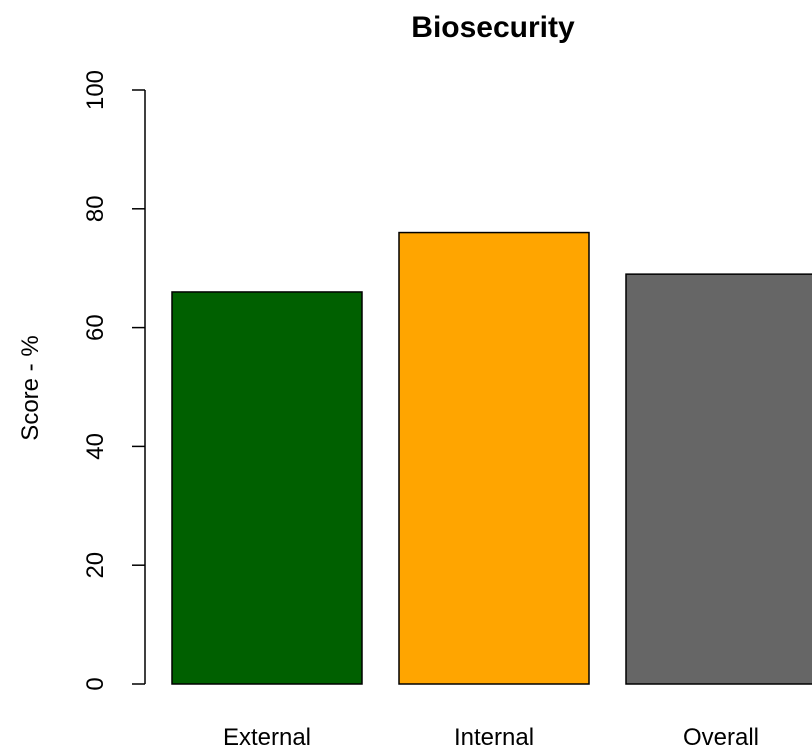 This screenshot has height=751, width=812. I want to click on x-category-label: Internal, so click(494, 737).